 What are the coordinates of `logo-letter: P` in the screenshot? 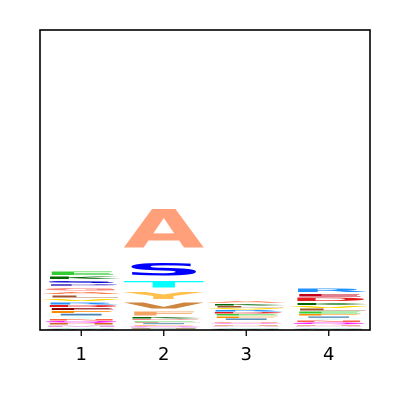 It's located at (81, 285).